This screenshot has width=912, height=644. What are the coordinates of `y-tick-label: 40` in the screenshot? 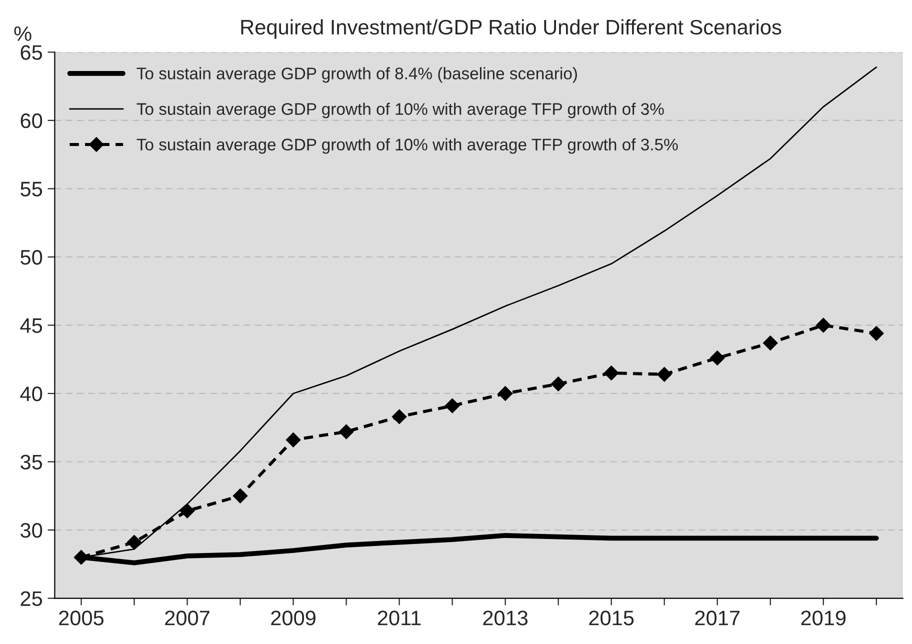 It's located at (31, 394).